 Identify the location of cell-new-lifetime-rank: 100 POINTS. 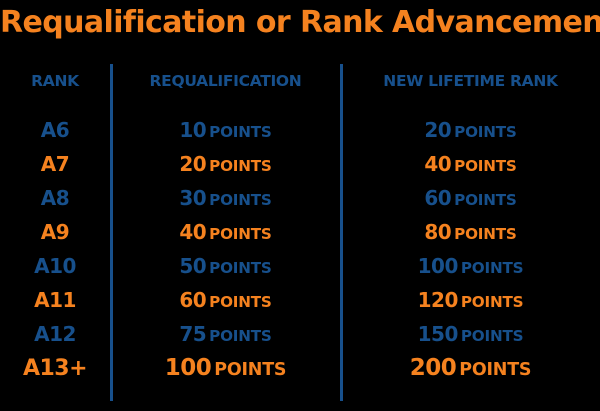
(470, 266).